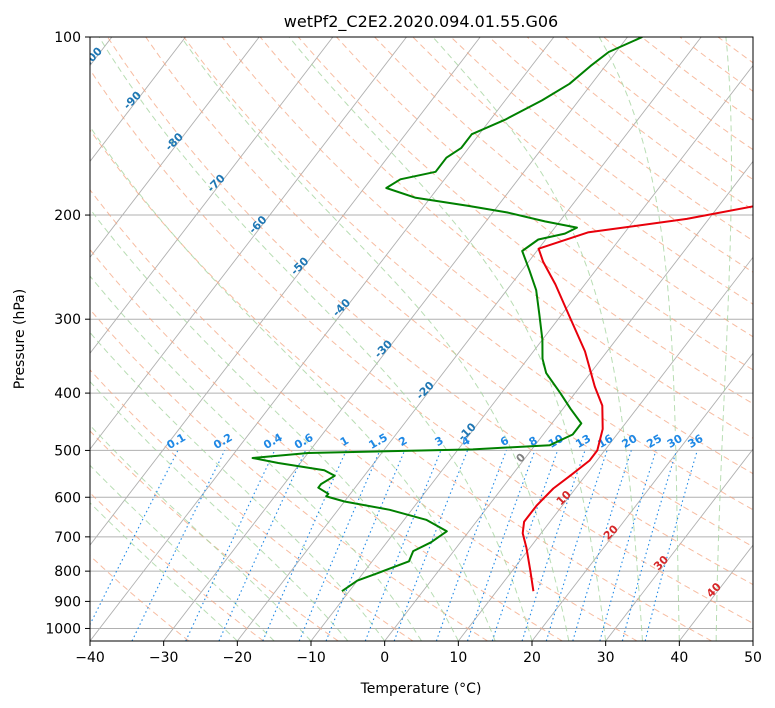 The width and height of the screenshot is (775, 708). I want to click on y-tick-label: 200, so click(67, 216).